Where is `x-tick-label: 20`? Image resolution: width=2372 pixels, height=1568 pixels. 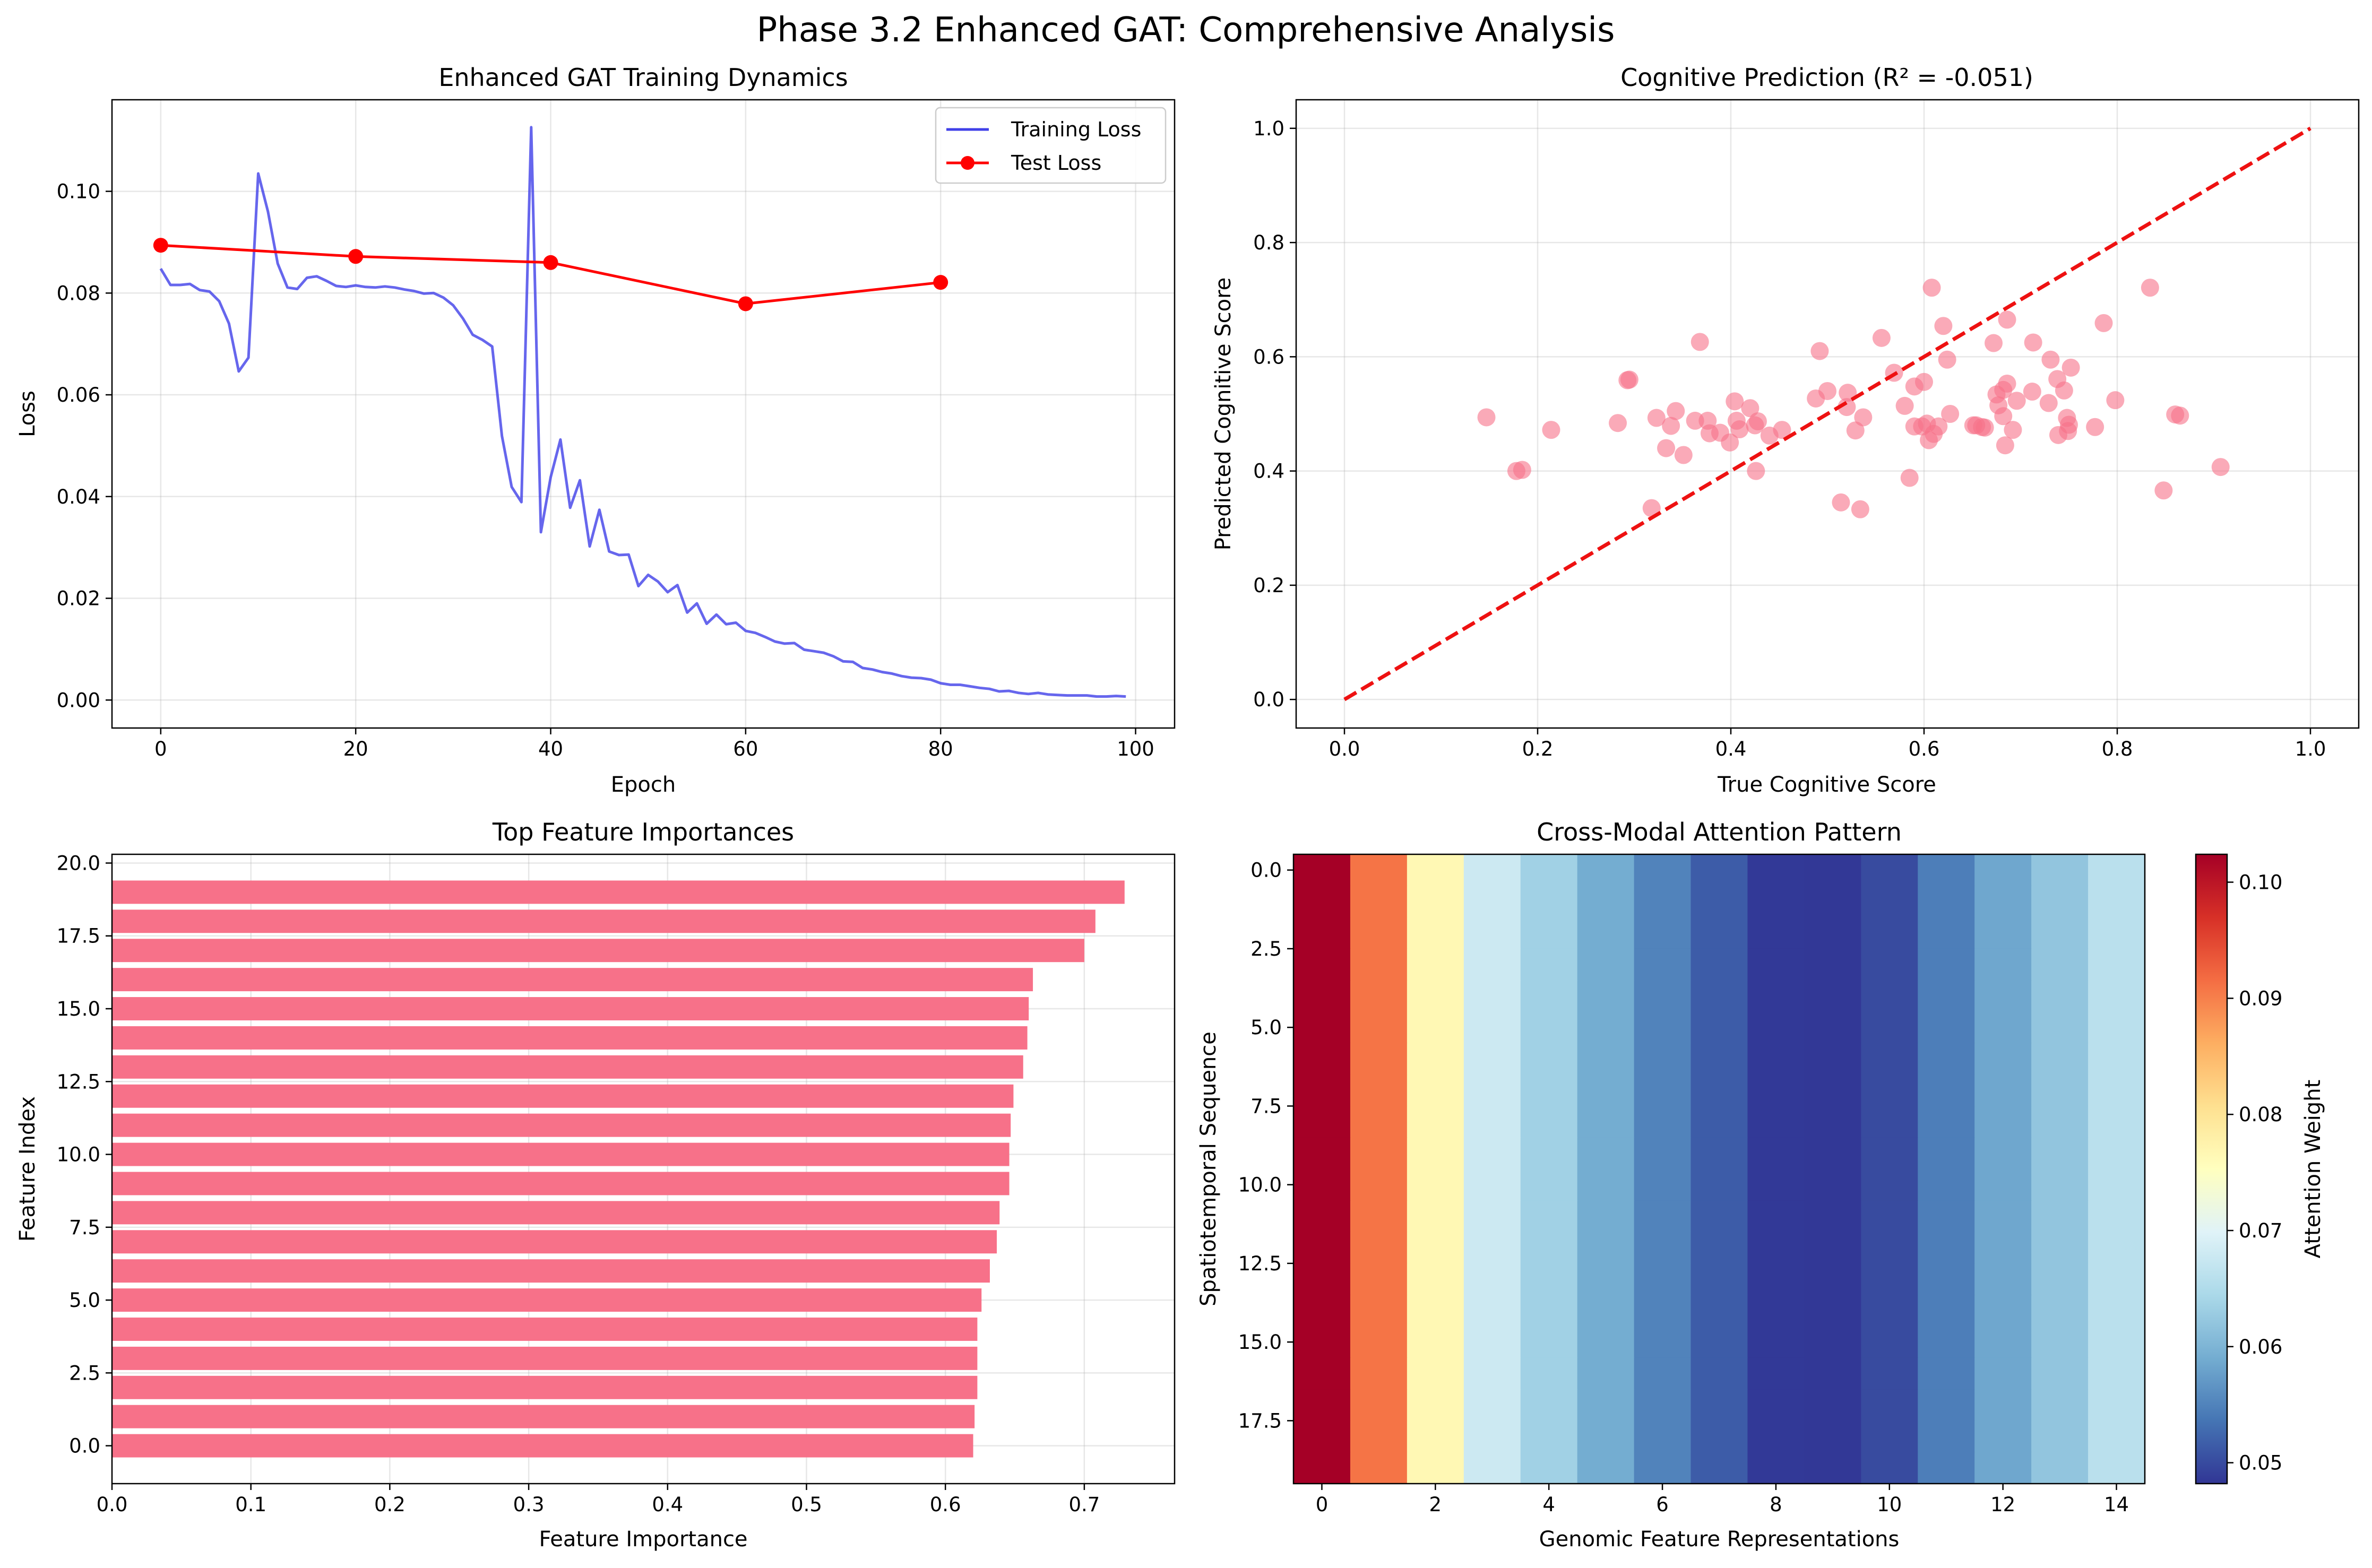
x-tick-label: 20 is located at coordinates (355, 749).